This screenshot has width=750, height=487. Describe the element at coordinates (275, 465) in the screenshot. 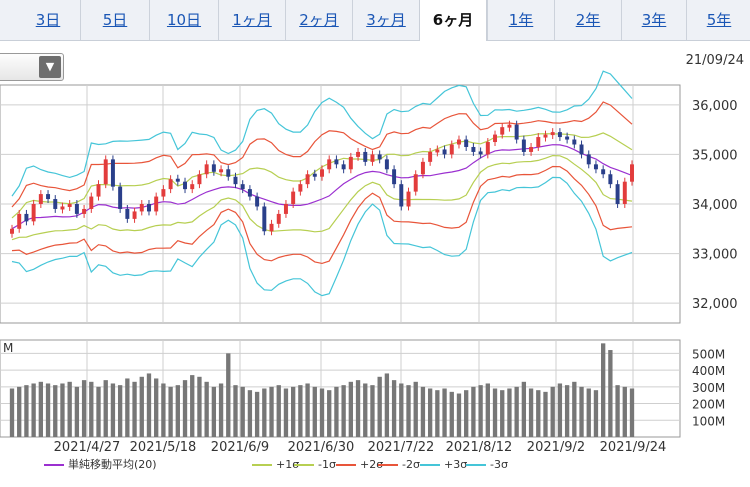

I see `legend-item: +1σ` at that location.